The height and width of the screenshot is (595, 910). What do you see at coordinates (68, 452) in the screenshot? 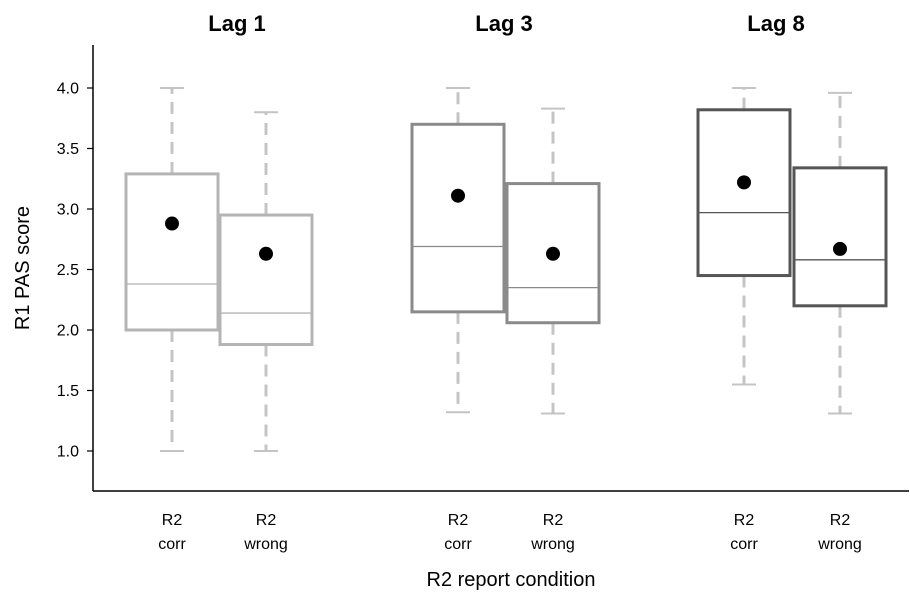
I see `y-tick-label: 1.0` at bounding box center [68, 452].